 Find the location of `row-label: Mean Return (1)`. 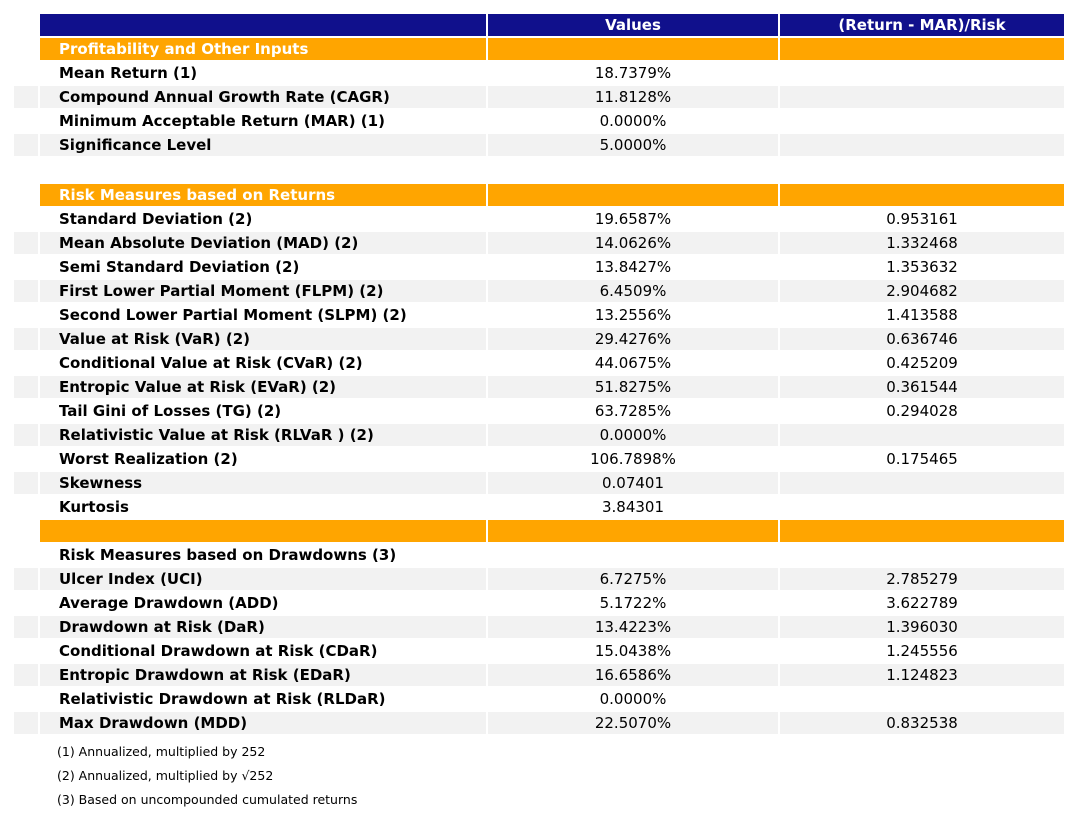

row-label: Mean Return (1) is located at coordinates (128, 73).